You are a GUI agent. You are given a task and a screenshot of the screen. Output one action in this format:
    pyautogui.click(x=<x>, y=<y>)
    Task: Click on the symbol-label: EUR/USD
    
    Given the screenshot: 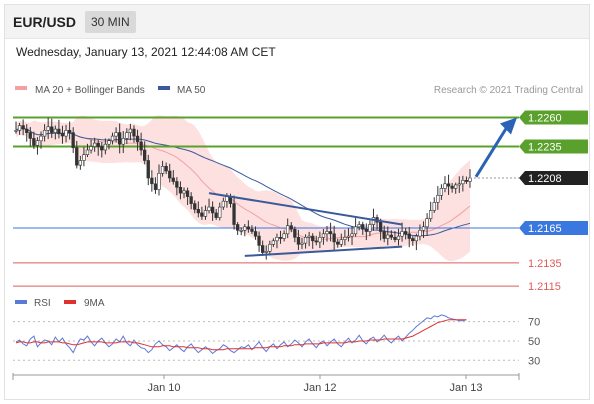 What is the action you would take?
    pyautogui.click(x=45, y=22)
    